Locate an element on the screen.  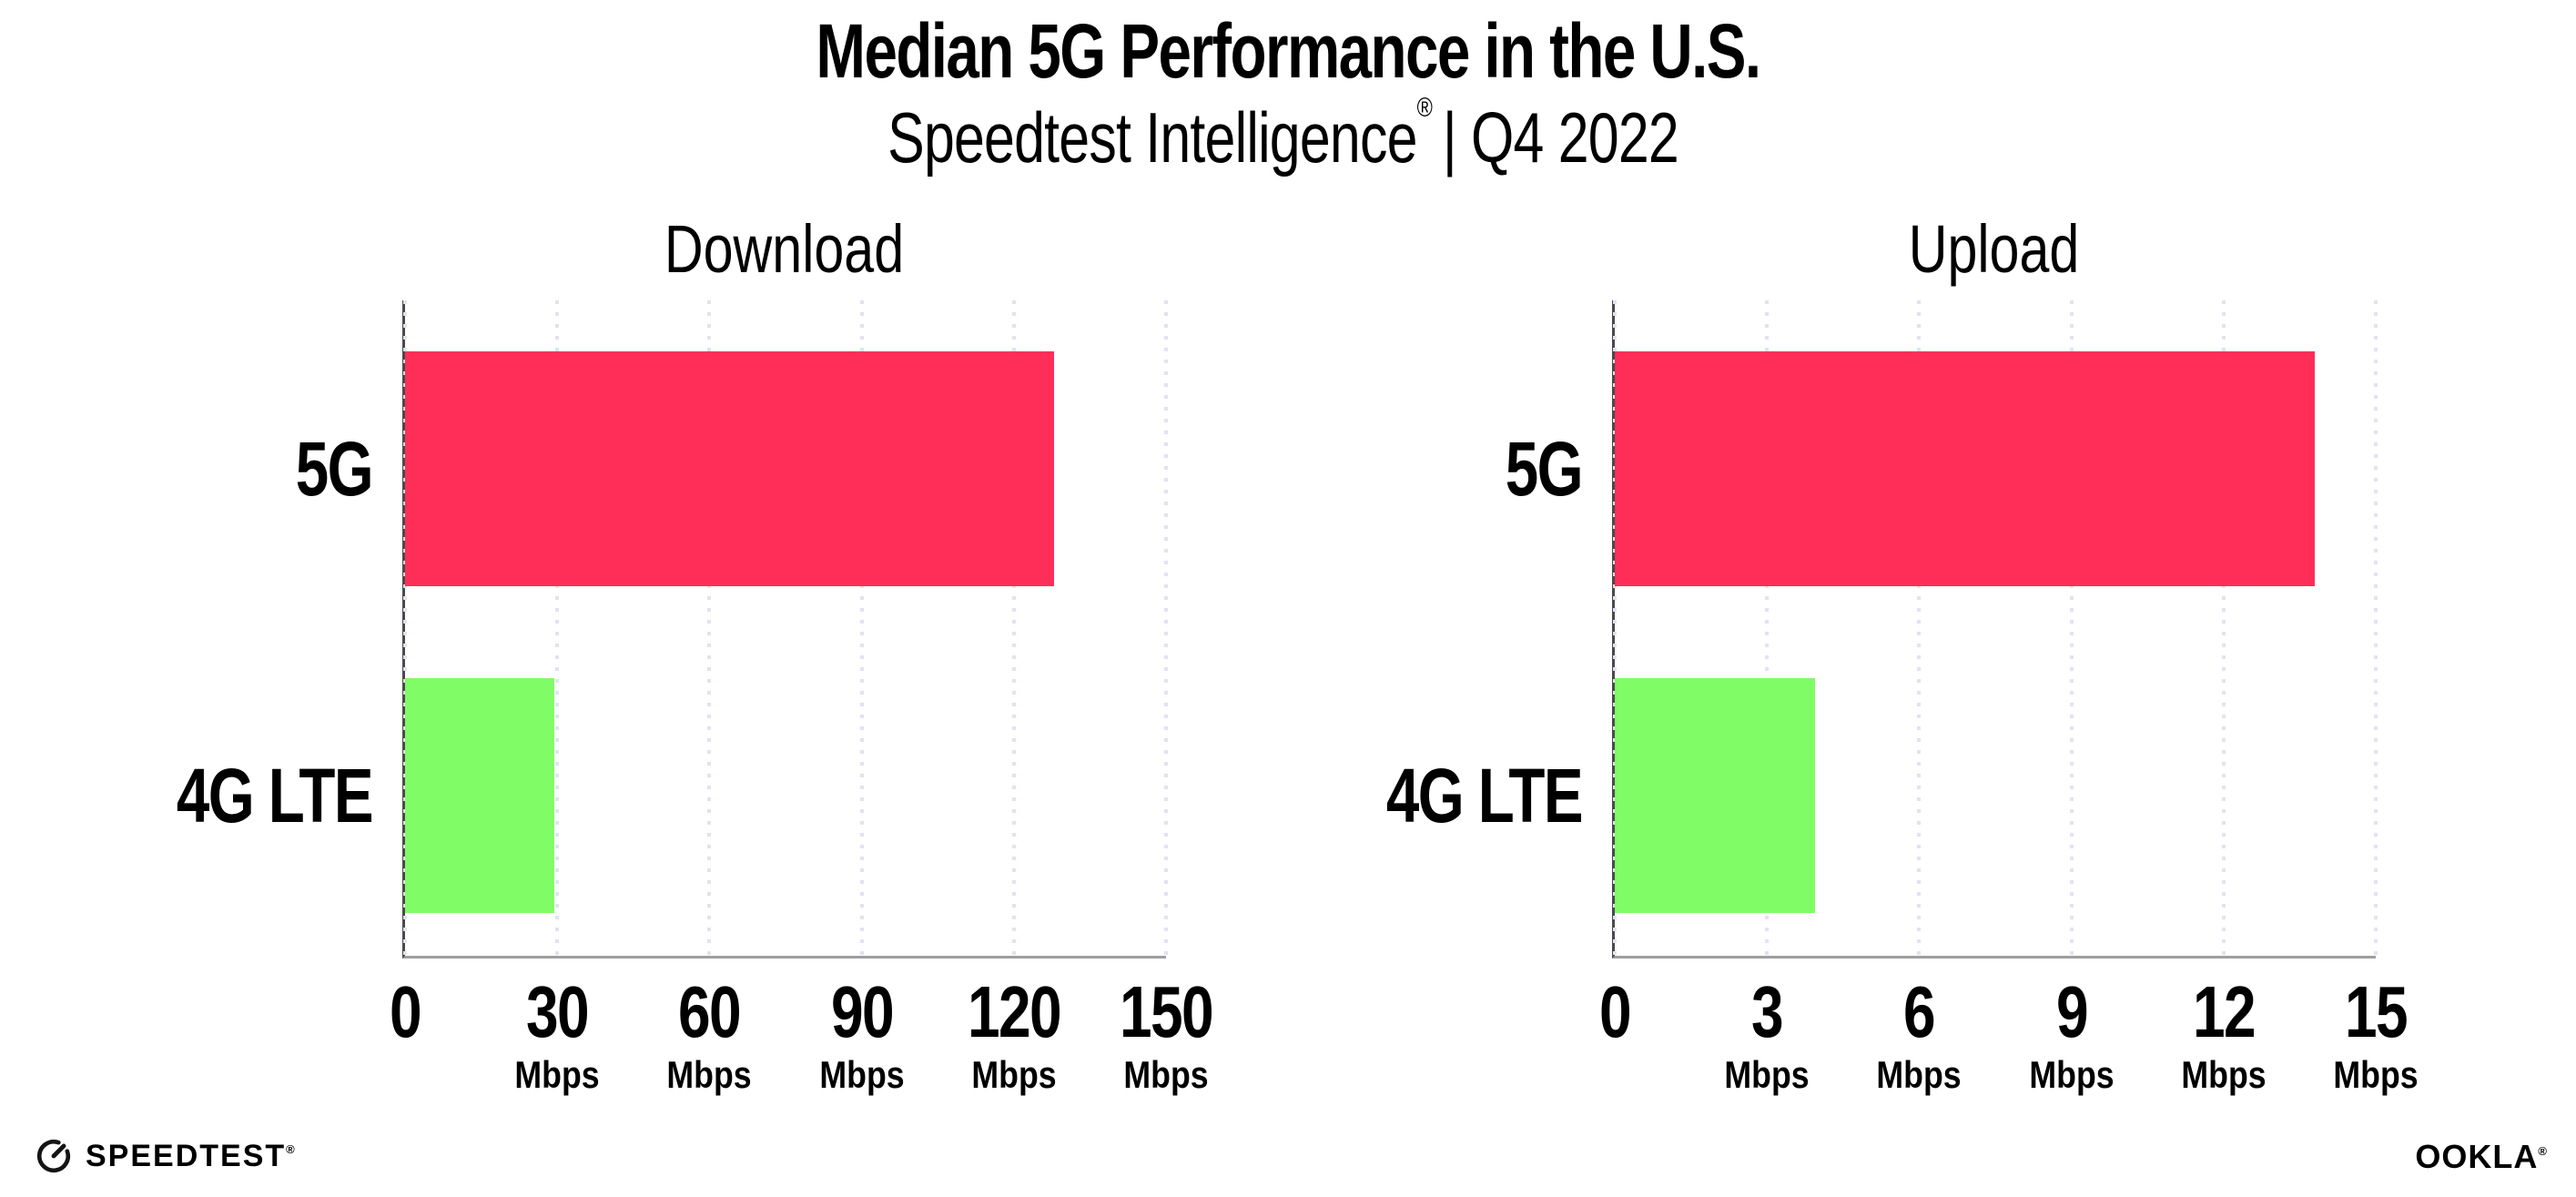
x-tick-150: 150 Mbps is located at coordinates (1166, 1035).